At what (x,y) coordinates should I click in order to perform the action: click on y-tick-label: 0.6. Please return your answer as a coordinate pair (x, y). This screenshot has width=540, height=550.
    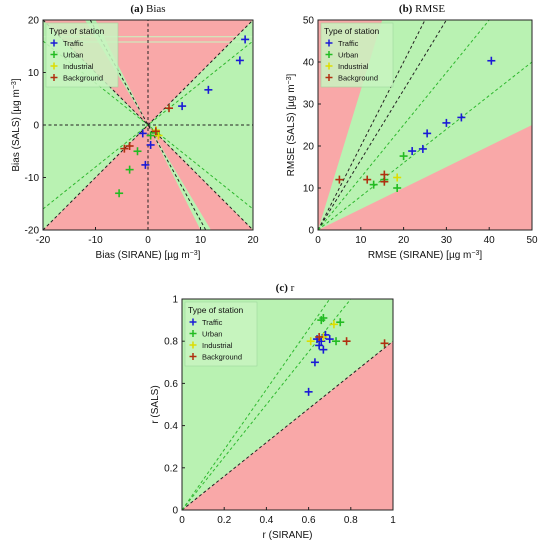
    Looking at the image, I should click on (171, 384).